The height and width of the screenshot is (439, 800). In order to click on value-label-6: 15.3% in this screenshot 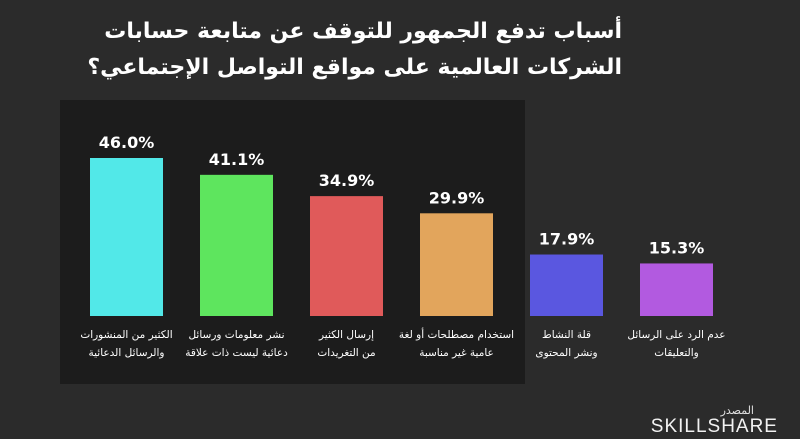, I will do `click(677, 247)`.